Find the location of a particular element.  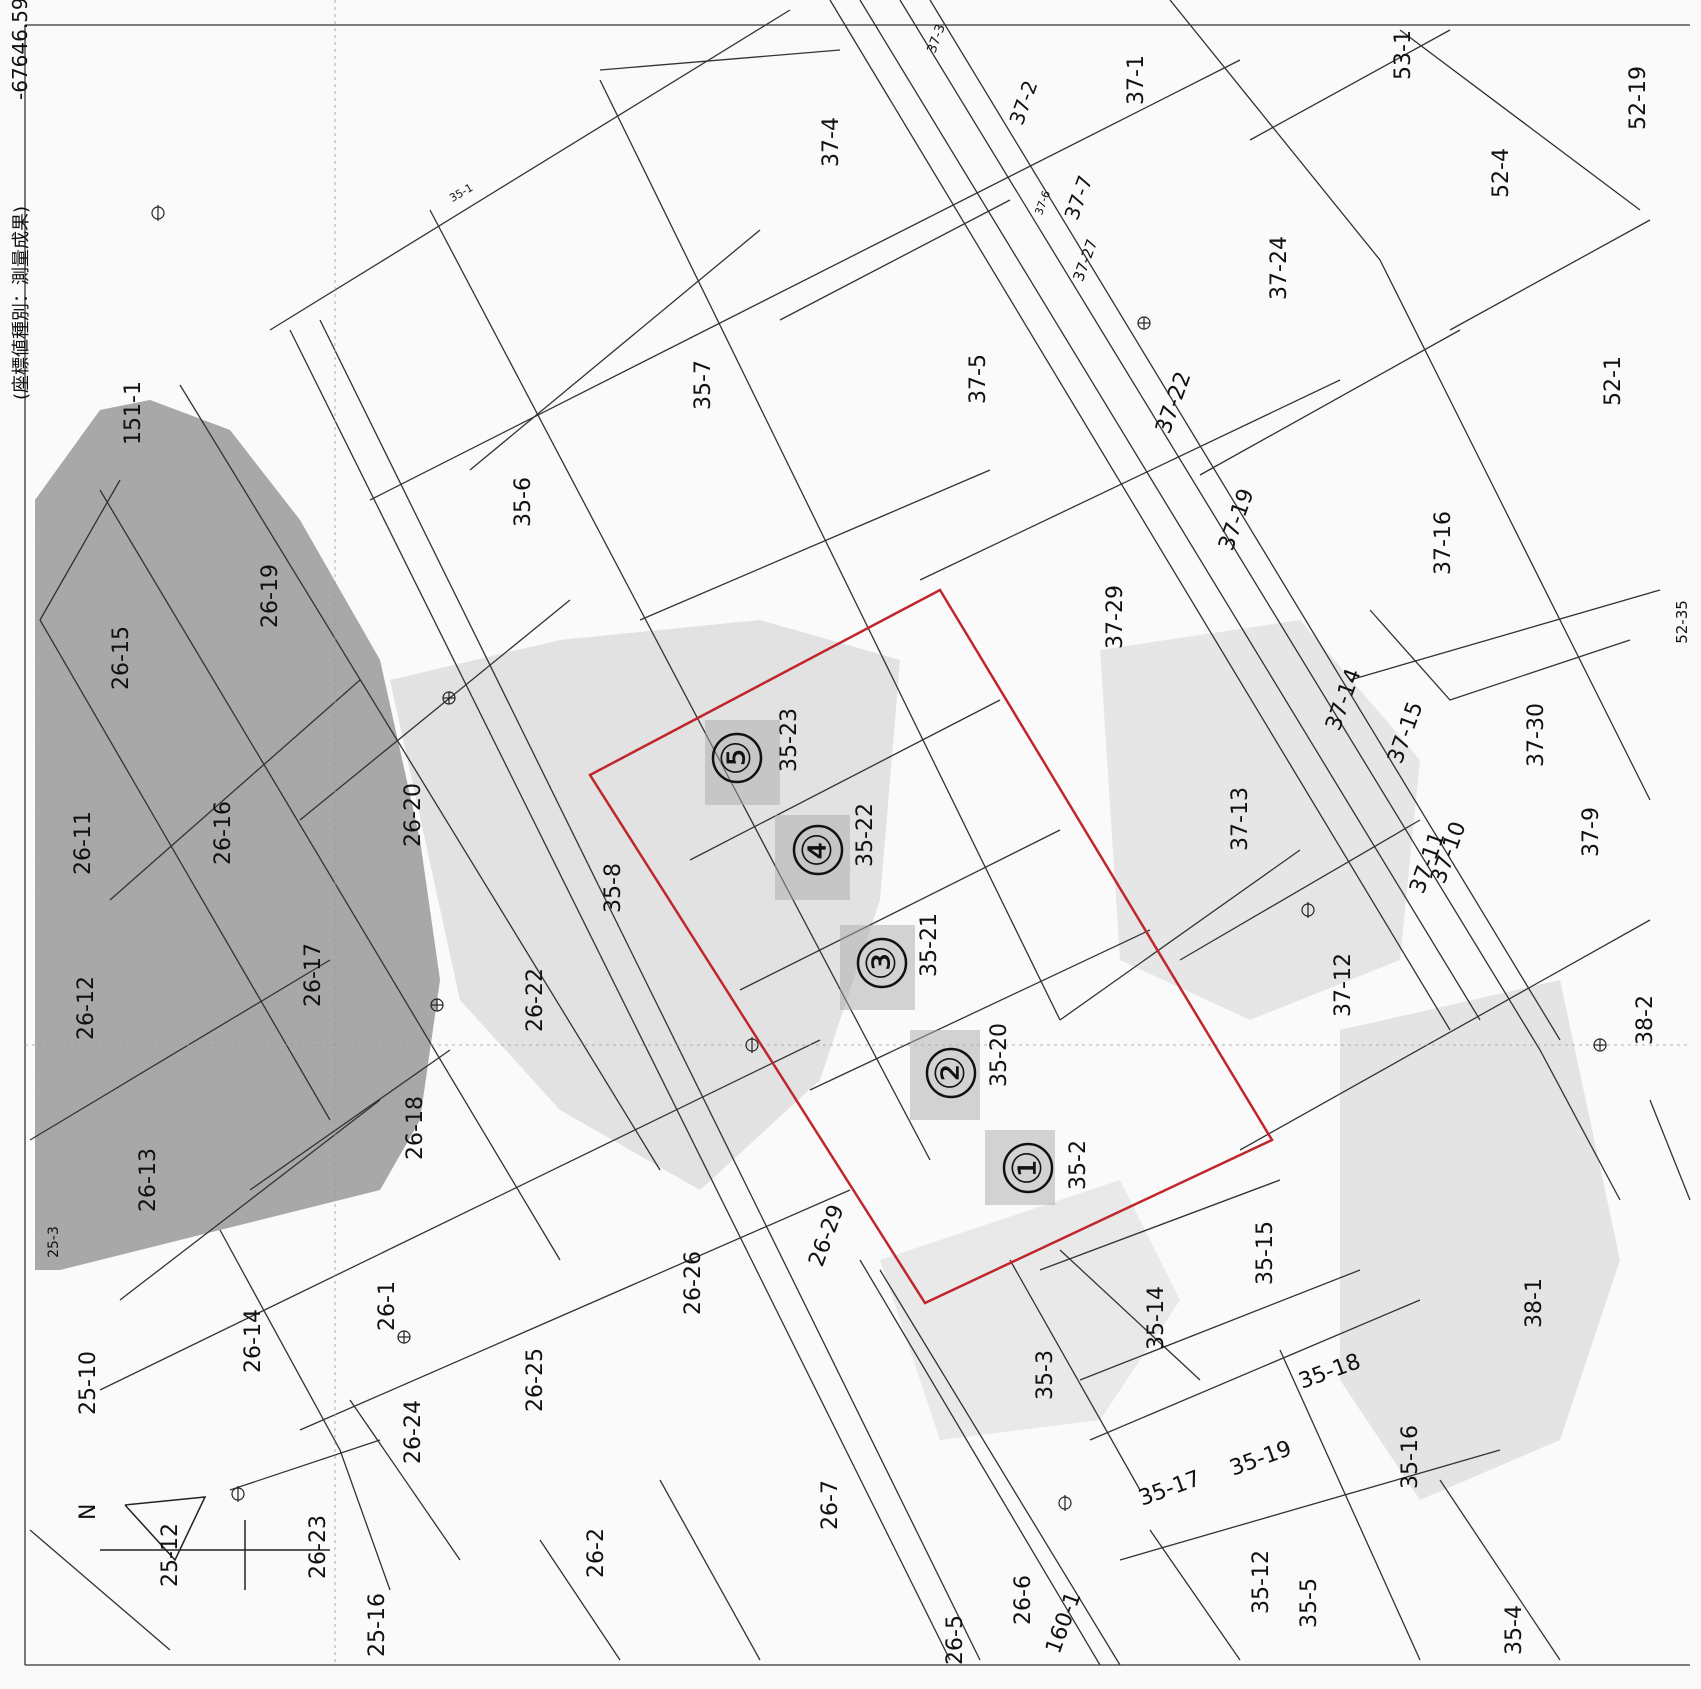

shaded-terrain is located at coordinates (237, 835).